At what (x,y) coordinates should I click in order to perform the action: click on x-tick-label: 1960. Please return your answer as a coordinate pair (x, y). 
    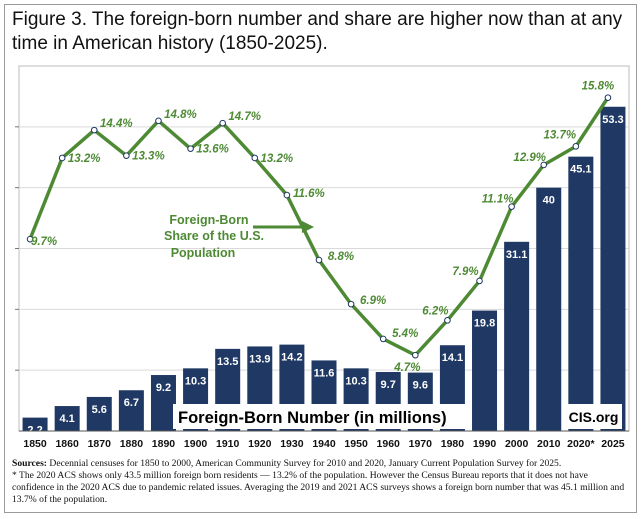
    Looking at the image, I should click on (389, 444).